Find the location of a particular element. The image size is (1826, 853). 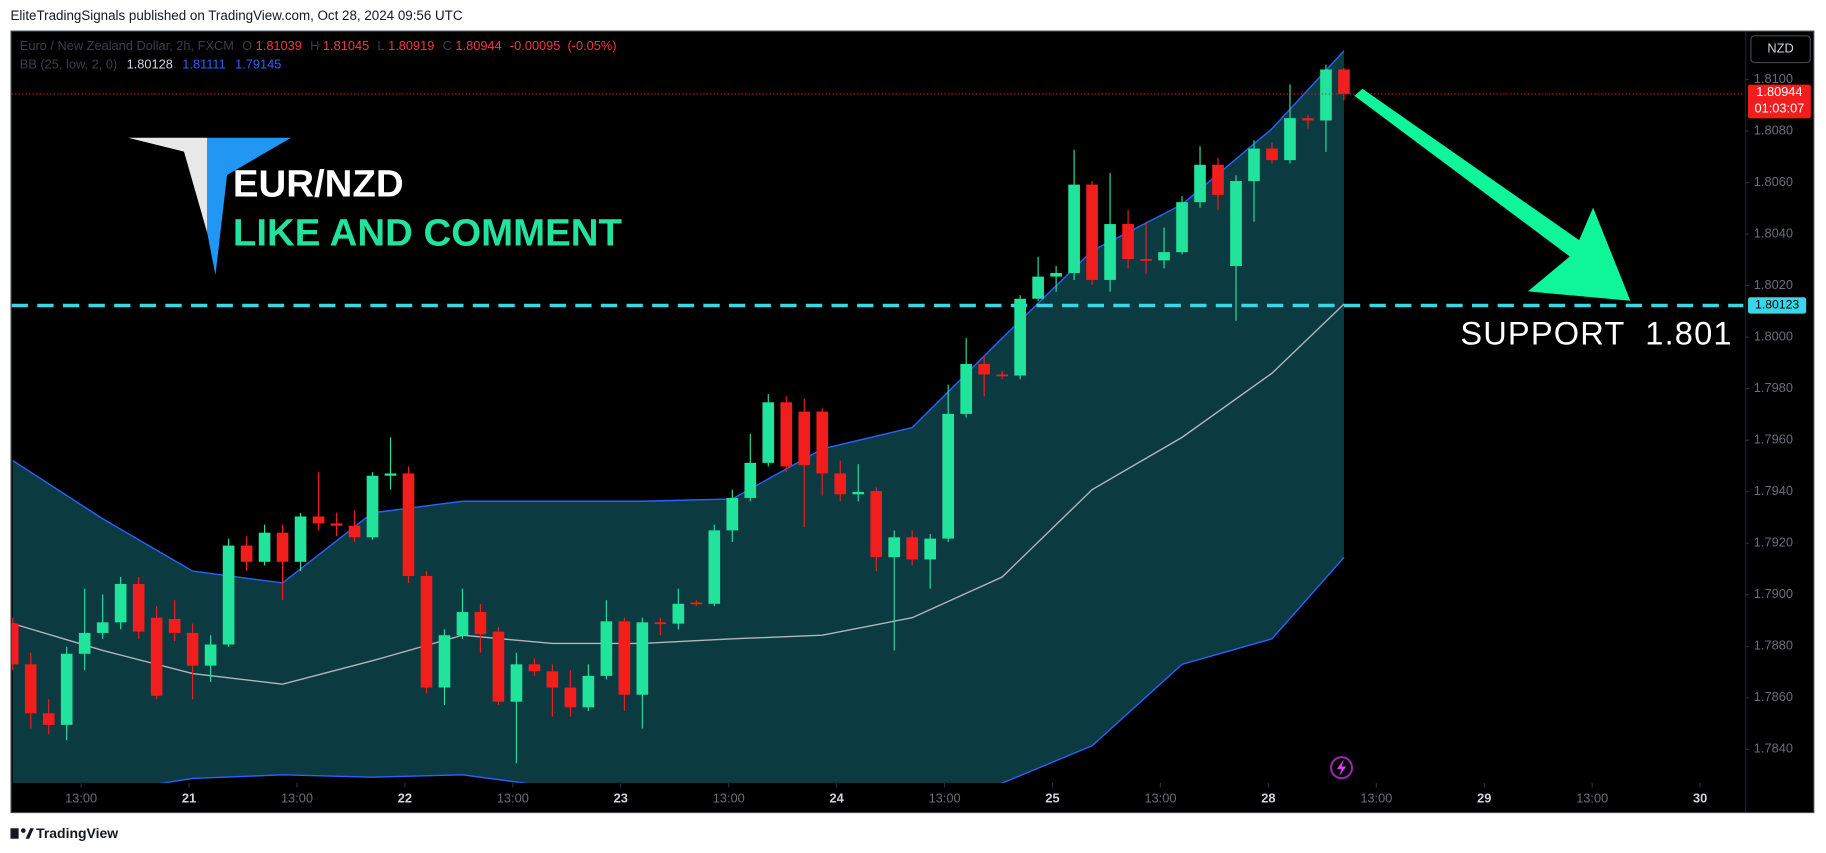

y-tick-label: 1.7900 is located at coordinates (1773, 593).